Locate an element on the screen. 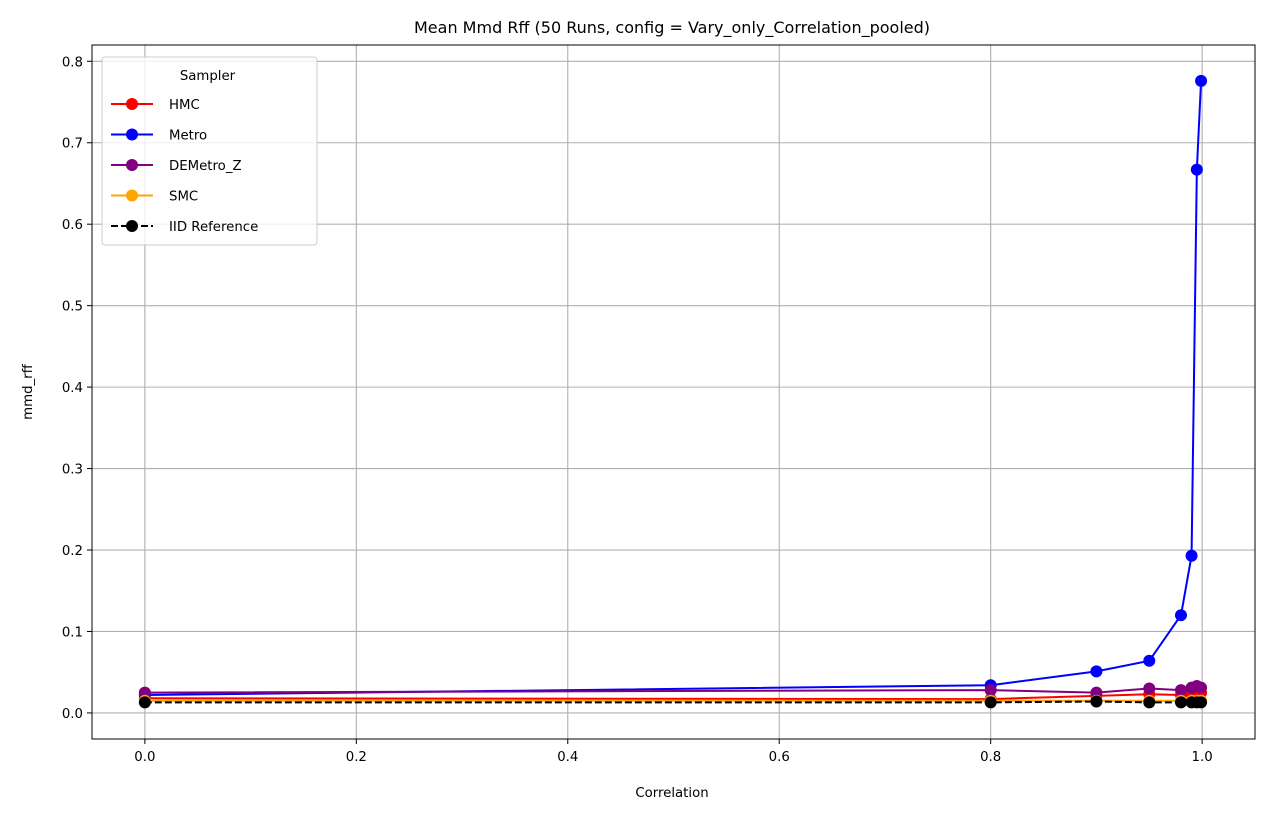  x-tick-label: 0.4 is located at coordinates (567, 757).